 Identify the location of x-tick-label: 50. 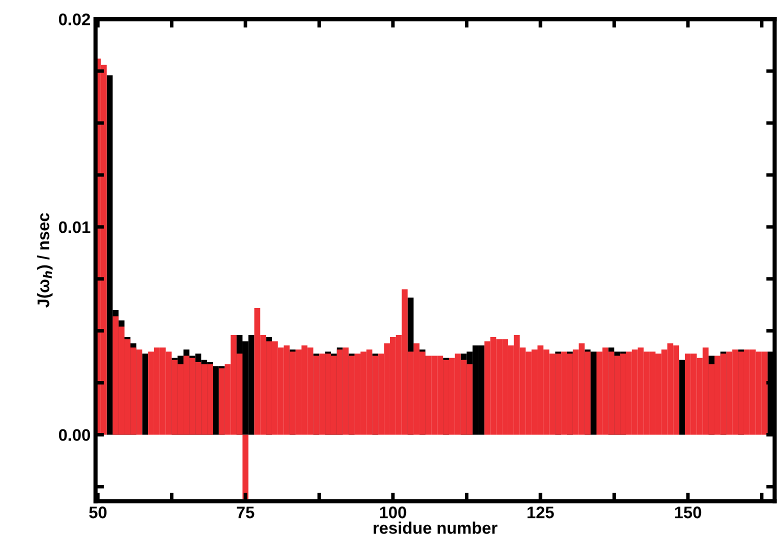
(98, 512).